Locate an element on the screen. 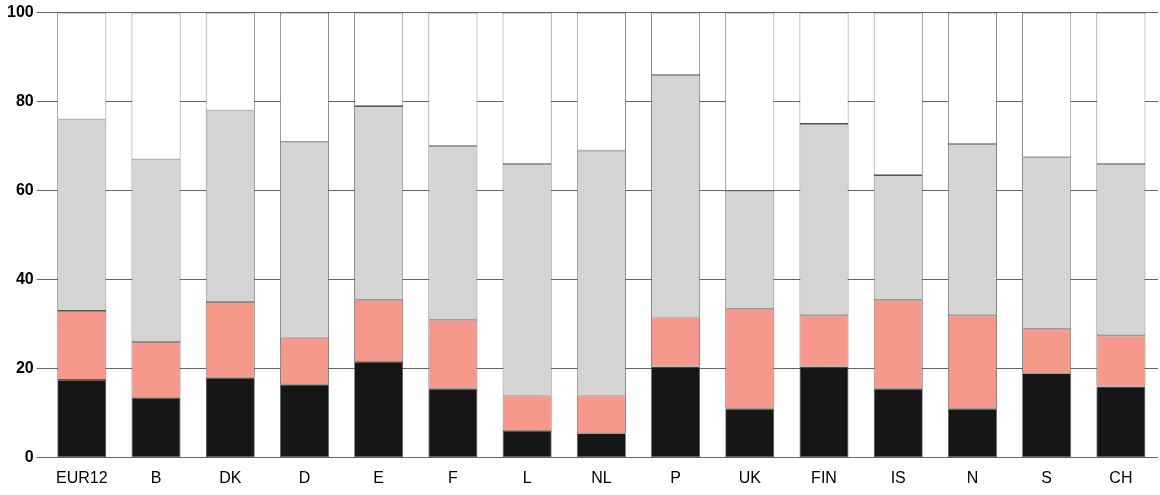 The width and height of the screenshot is (1160, 495). x-tick-label: N is located at coordinates (972, 477).